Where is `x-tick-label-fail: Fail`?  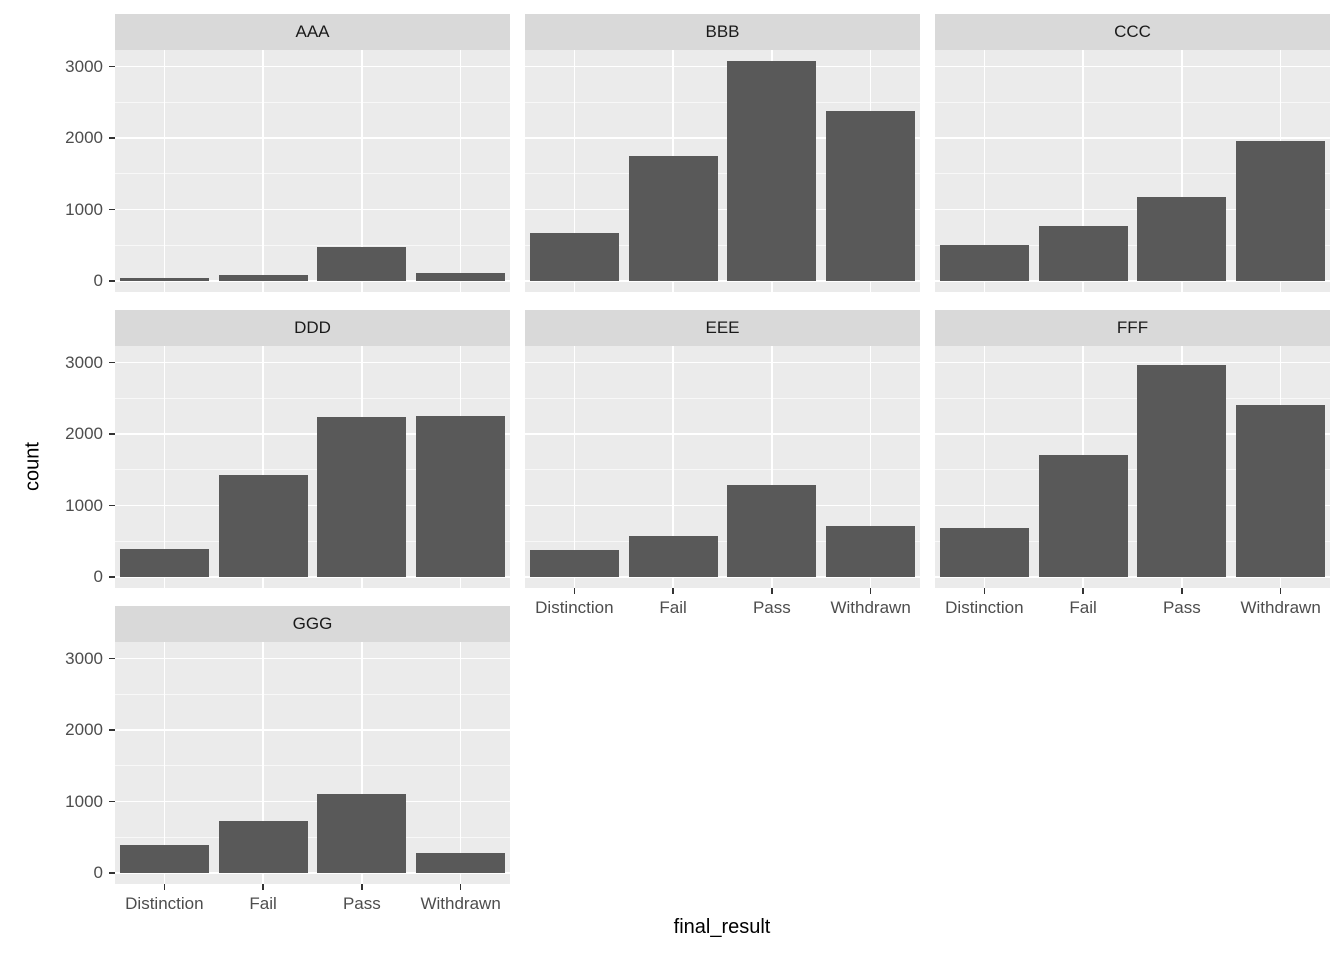 x-tick-label-fail: Fail is located at coordinates (673, 607).